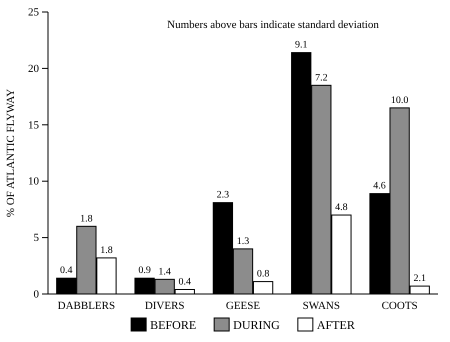  Describe the element at coordinates (87, 306) in the screenshot. I see `x-tick-label: DABBLERS` at that location.